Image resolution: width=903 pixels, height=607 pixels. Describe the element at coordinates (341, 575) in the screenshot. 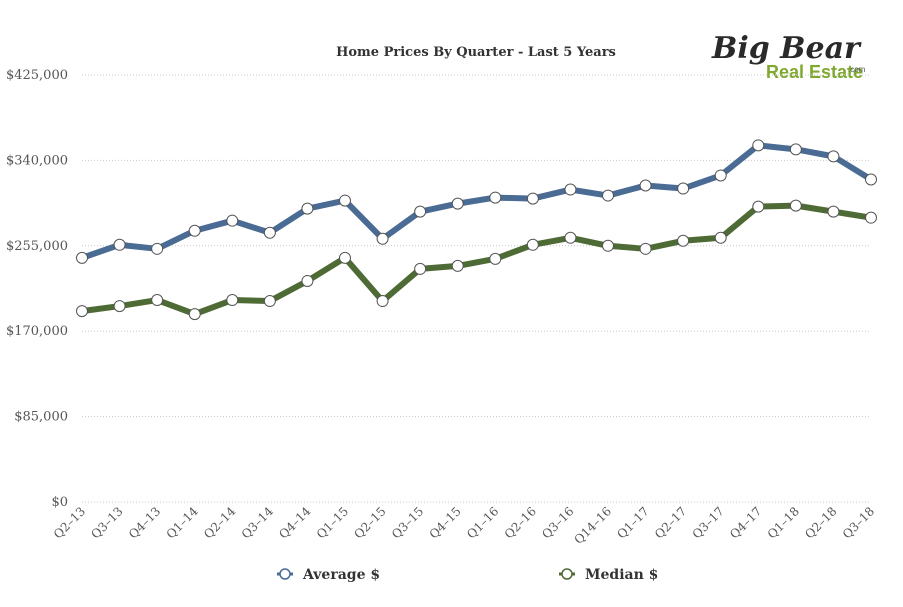

I see `legend-label: Average $` at that location.